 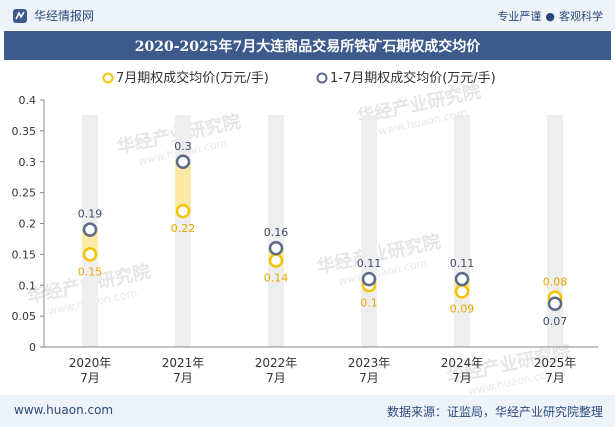 I want to click on x-tick-label: 2021年, so click(x=183, y=363).